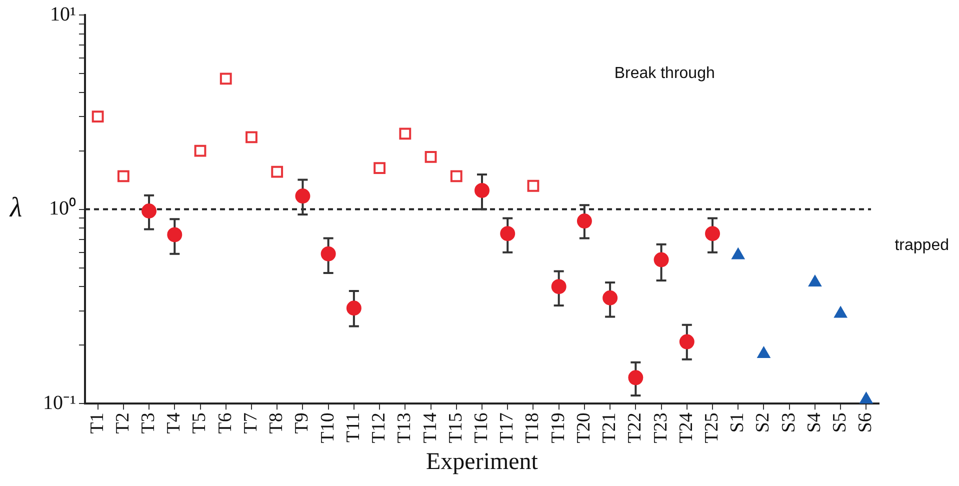  Describe the element at coordinates (661, 428) in the screenshot. I see `x-tick-label: T23` at that location.